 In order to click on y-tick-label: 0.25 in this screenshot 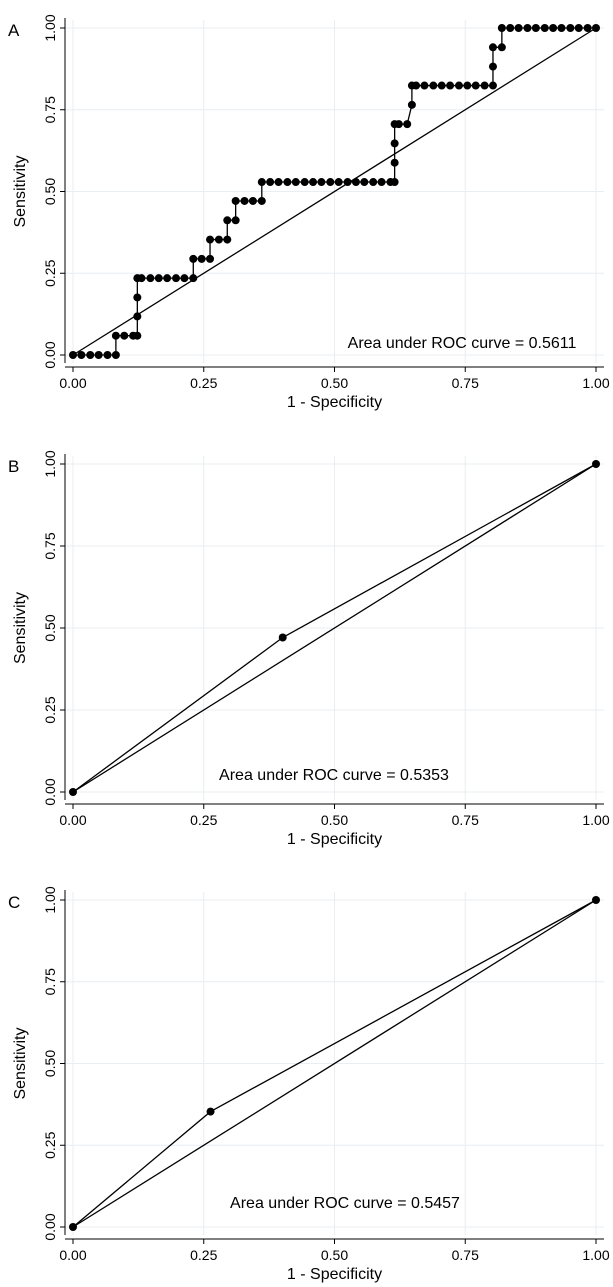, I will do `click(50, 1144)`.